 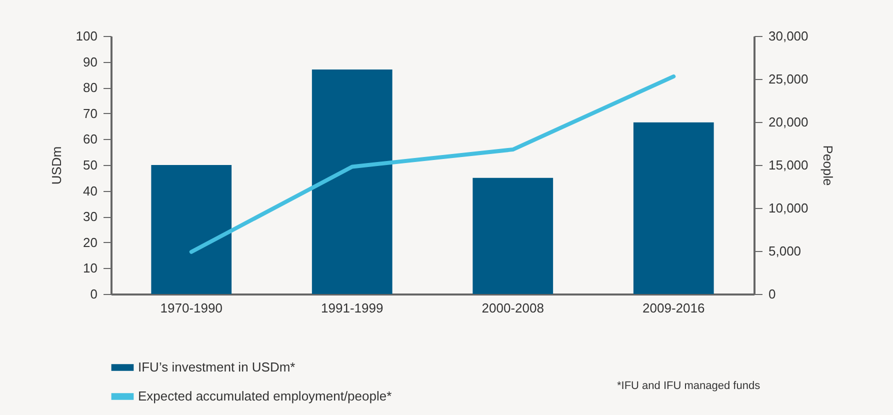 I want to click on y2-tick-label: 15,000, so click(x=788, y=165).